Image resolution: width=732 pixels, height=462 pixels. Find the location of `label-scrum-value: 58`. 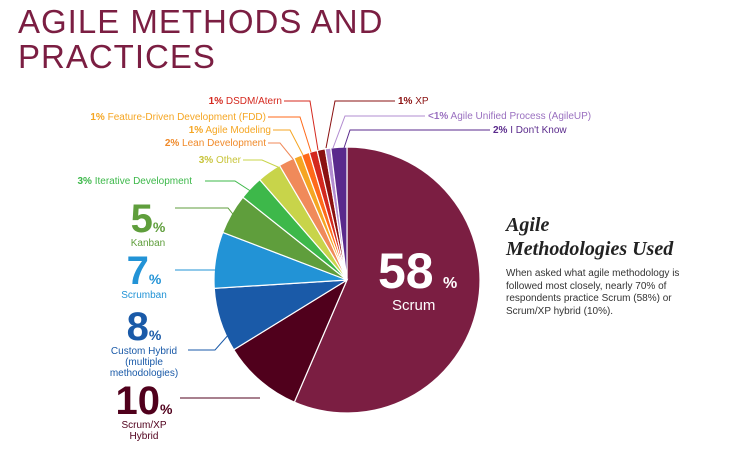

label-scrum-value: 58 is located at coordinates (406, 271).